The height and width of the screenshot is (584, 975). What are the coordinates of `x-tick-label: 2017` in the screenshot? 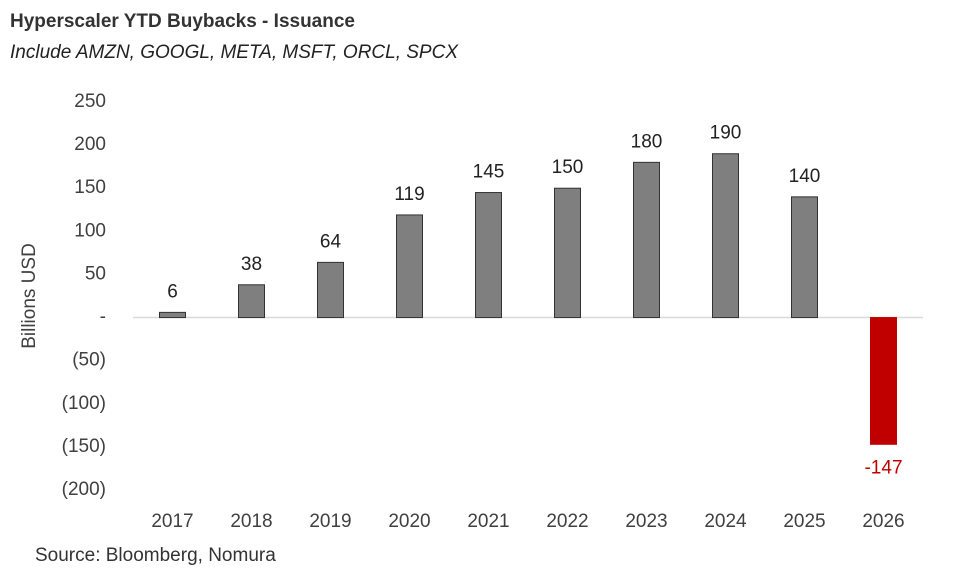 It's located at (172, 521).